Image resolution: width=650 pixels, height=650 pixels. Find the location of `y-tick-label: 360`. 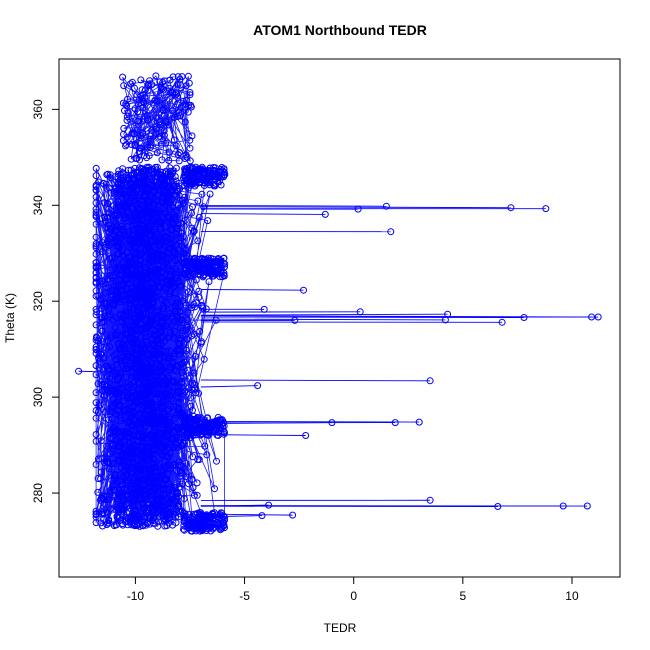

y-tick-label: 360 is located at coordinates (38, 109).